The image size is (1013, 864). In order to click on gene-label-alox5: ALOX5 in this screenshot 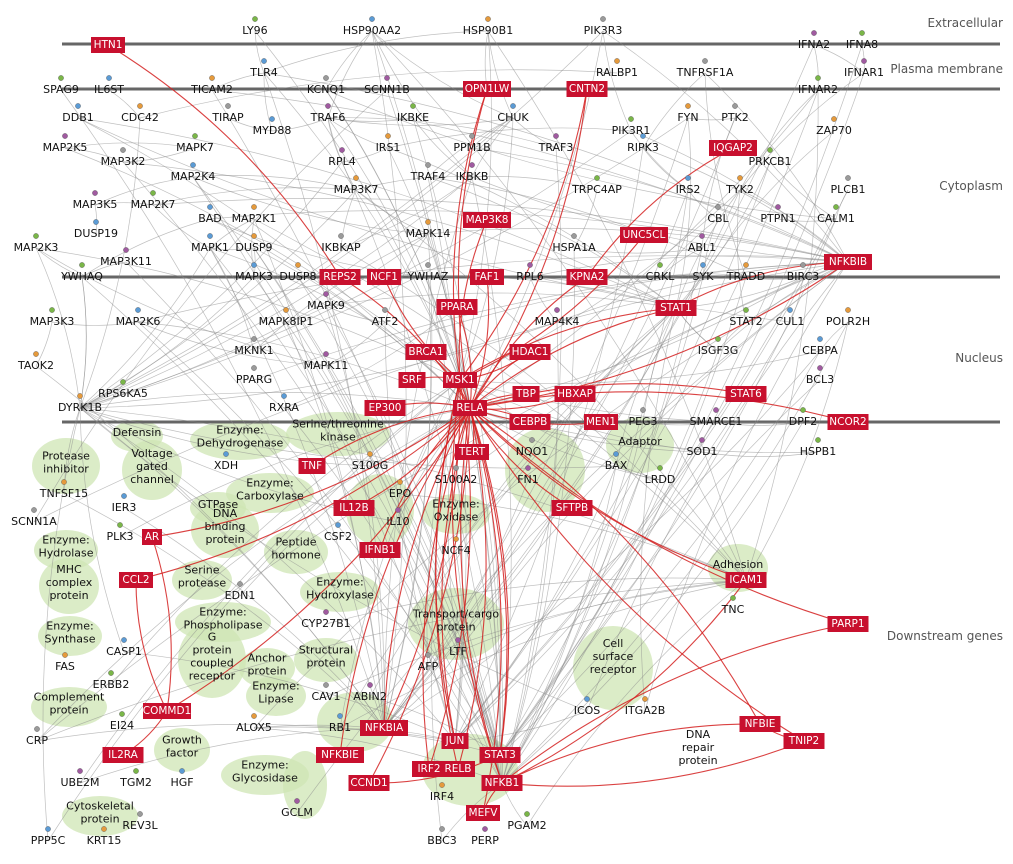, I will do `click(254, 727)`.